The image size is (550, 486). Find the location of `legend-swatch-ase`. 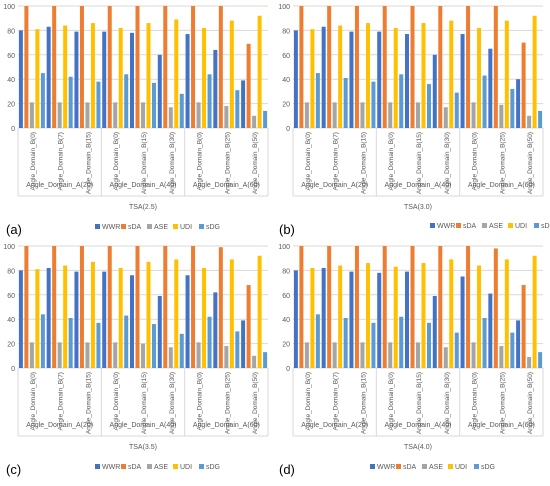

legend-swatch-ase is located at coordinates (149, 226).